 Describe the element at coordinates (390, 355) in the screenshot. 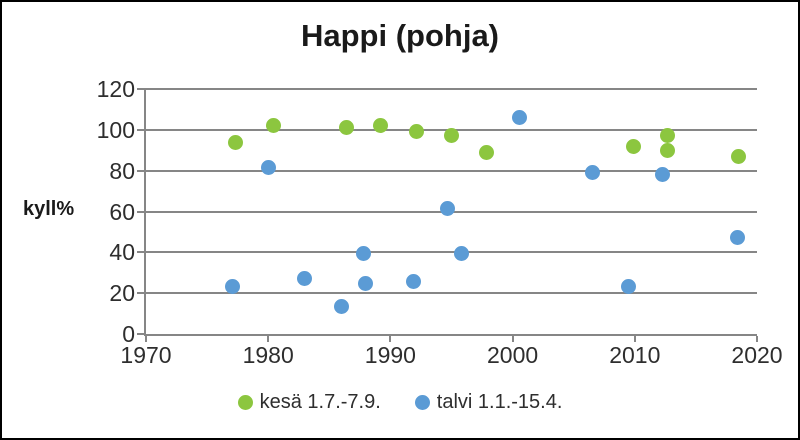

I see `x-tick-label-1990: 1990` at that location.